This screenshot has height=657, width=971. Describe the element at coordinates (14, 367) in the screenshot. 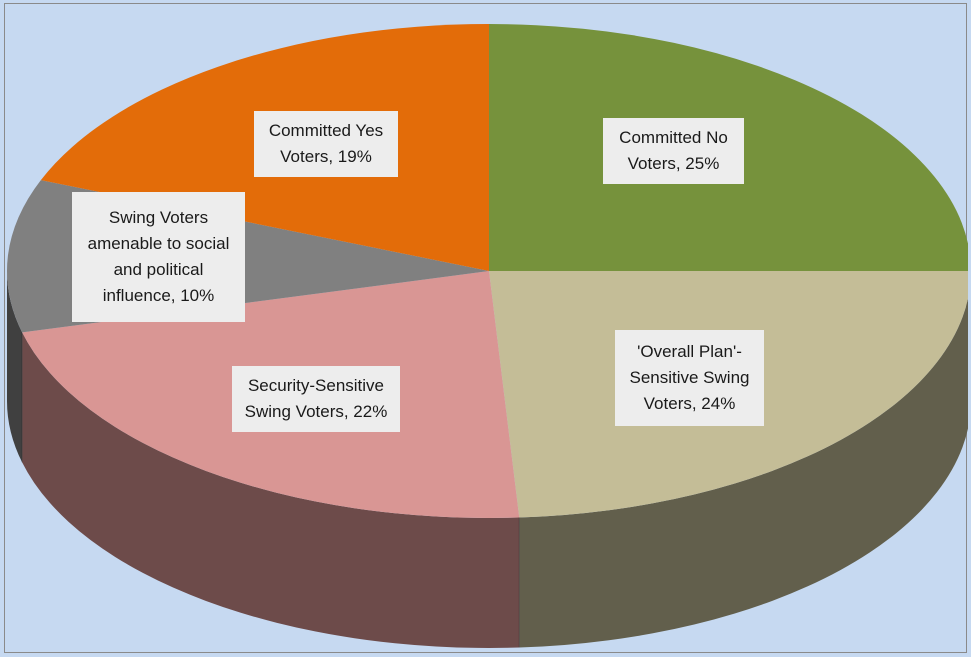

I see `pie-slice-side-swing-voters-amenable-to-social-and-political-influence` at that location.